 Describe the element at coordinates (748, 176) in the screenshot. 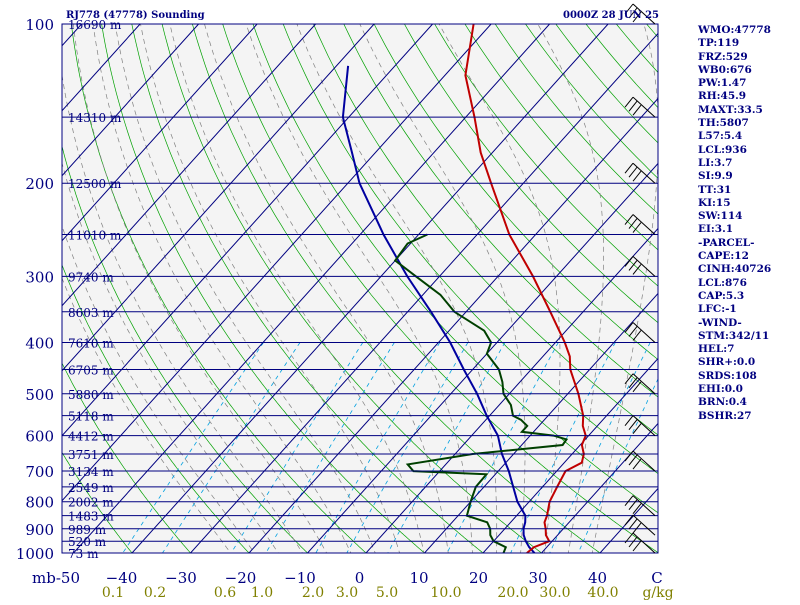

I see `index-line: SI:9.9` at that location.